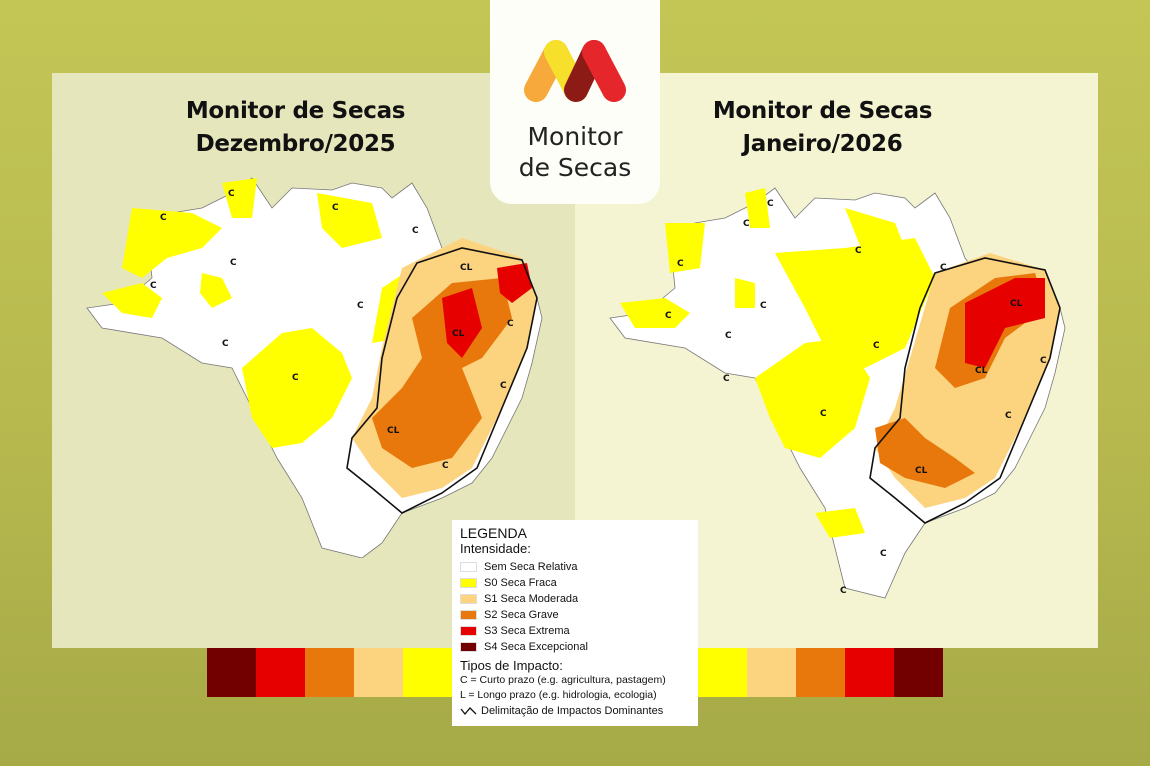  What do you see at coordinates (575, 615) in the screenshot?
I see `legend-item-s2: S2 Seca Grave` at bounding box center [575, 615].